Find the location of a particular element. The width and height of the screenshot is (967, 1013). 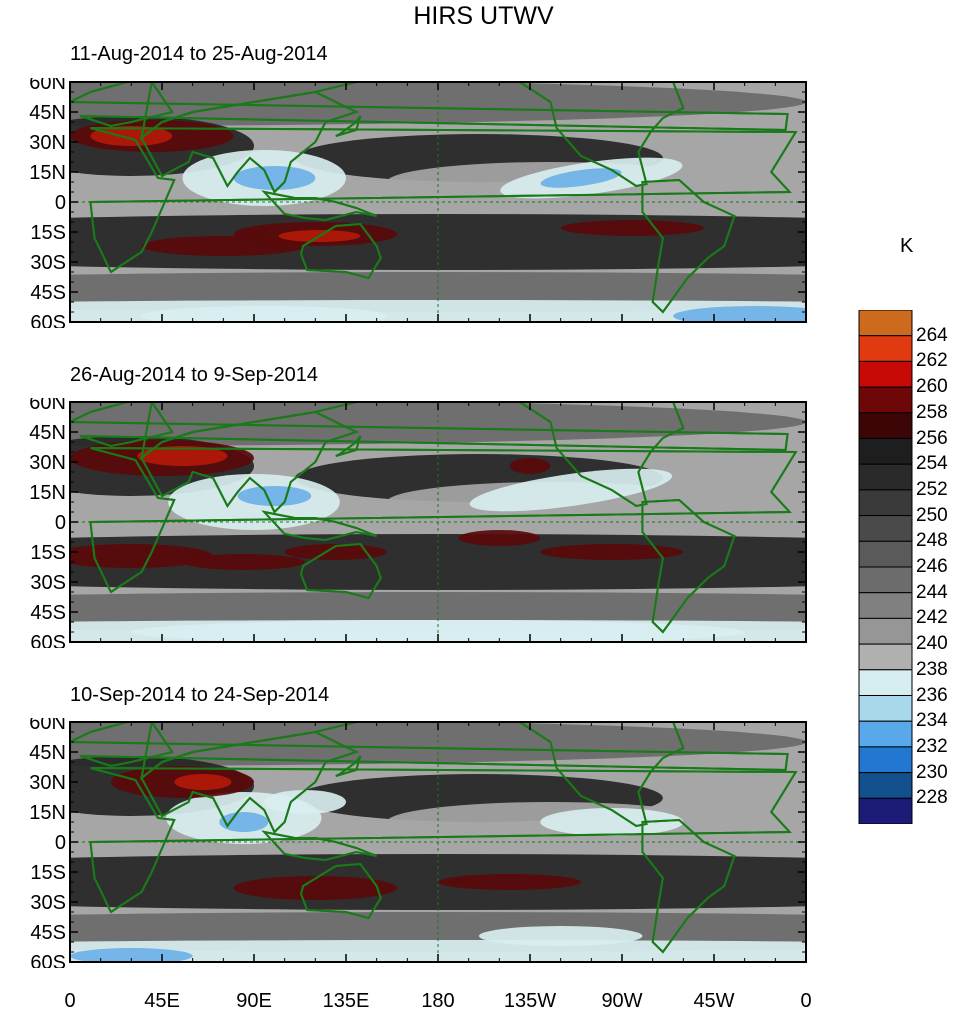

colorbar-label: 254 is located at coordinates (932, 464).